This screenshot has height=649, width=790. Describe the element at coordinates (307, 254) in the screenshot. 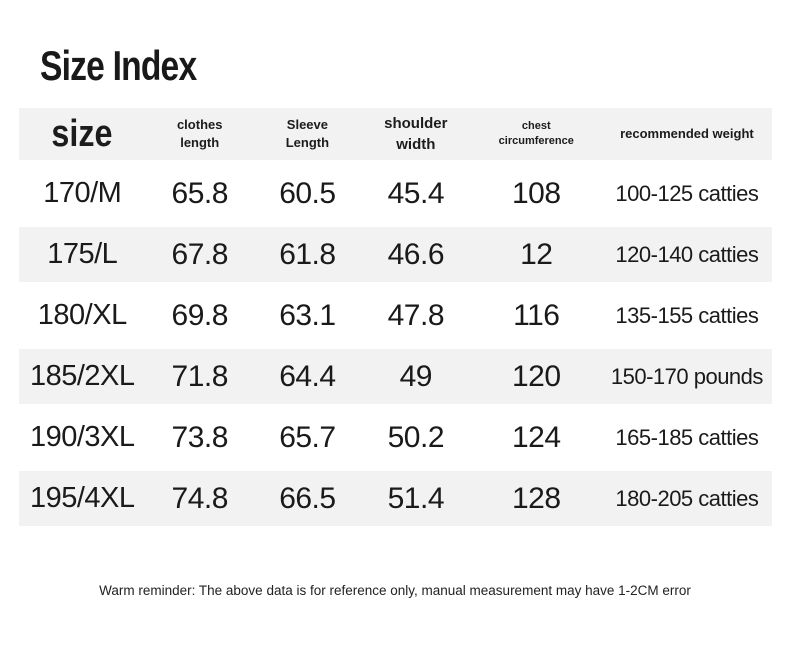

I see `cell-sleeve-length: 61.8` at that location.